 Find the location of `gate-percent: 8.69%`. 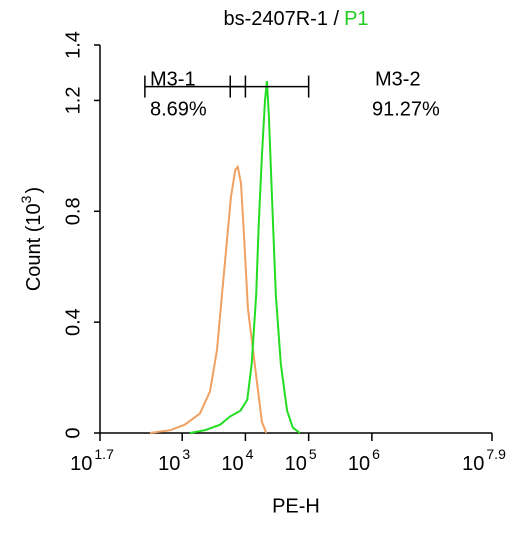

gate-percent: 8.69% is located at coordinates (178, 109).